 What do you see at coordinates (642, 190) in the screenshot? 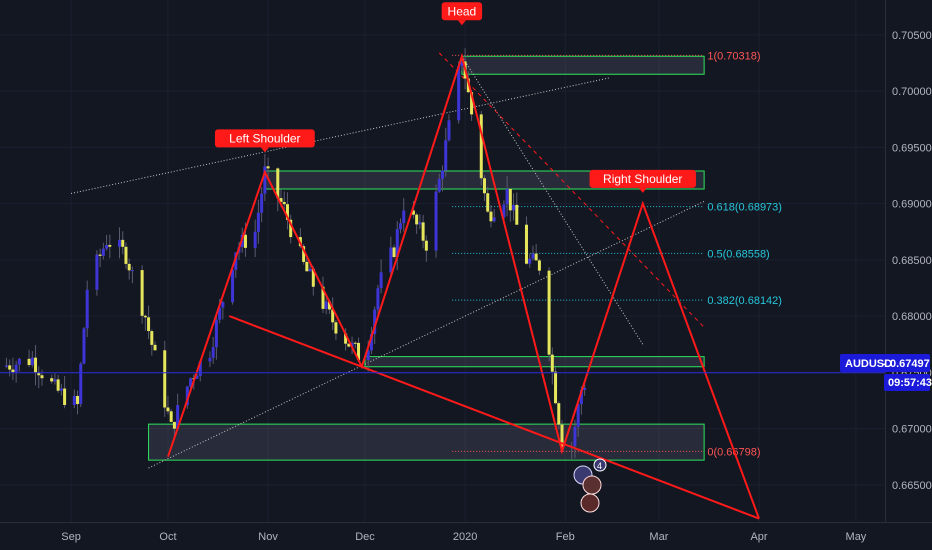
I see `callout-pointer` at bounding box center [642, 190].